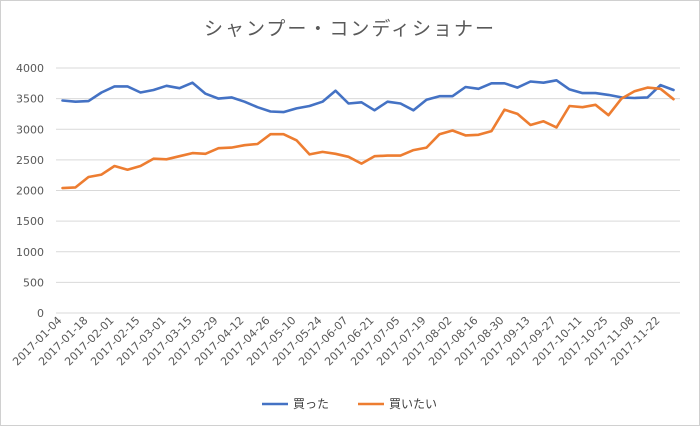  I want to click on legend-label: 買った, so click(311, 404).